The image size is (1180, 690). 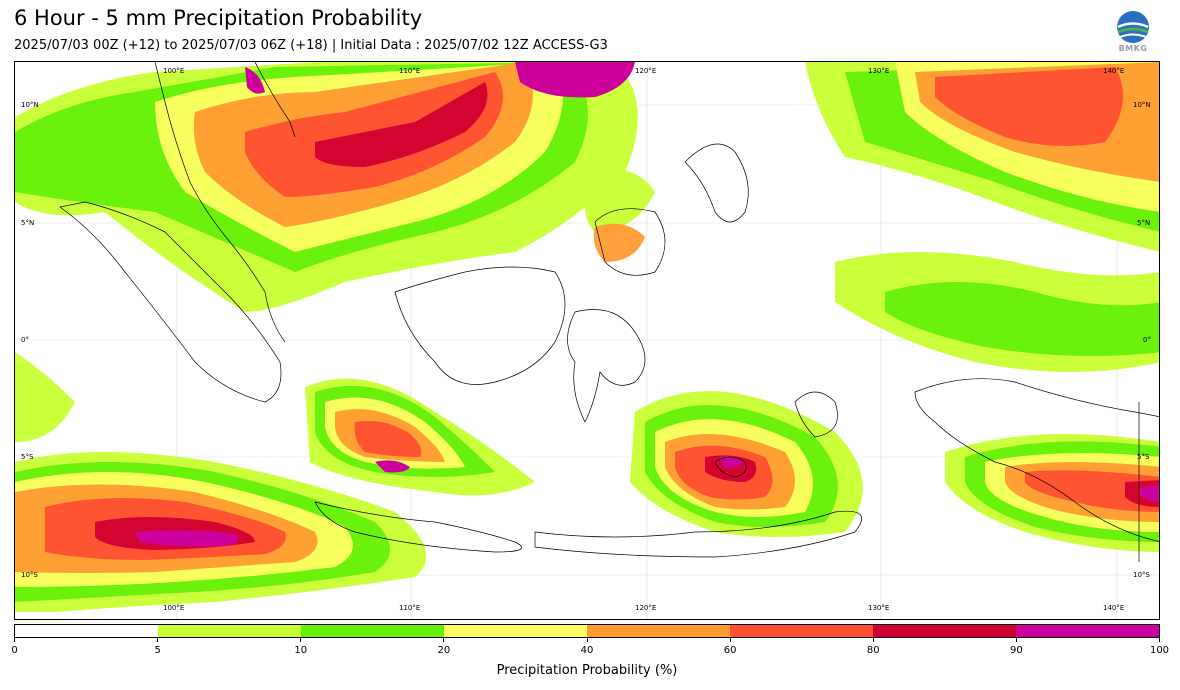 I want to click on lat-label-left-5s: 5°S, so click(x=27, y=457).